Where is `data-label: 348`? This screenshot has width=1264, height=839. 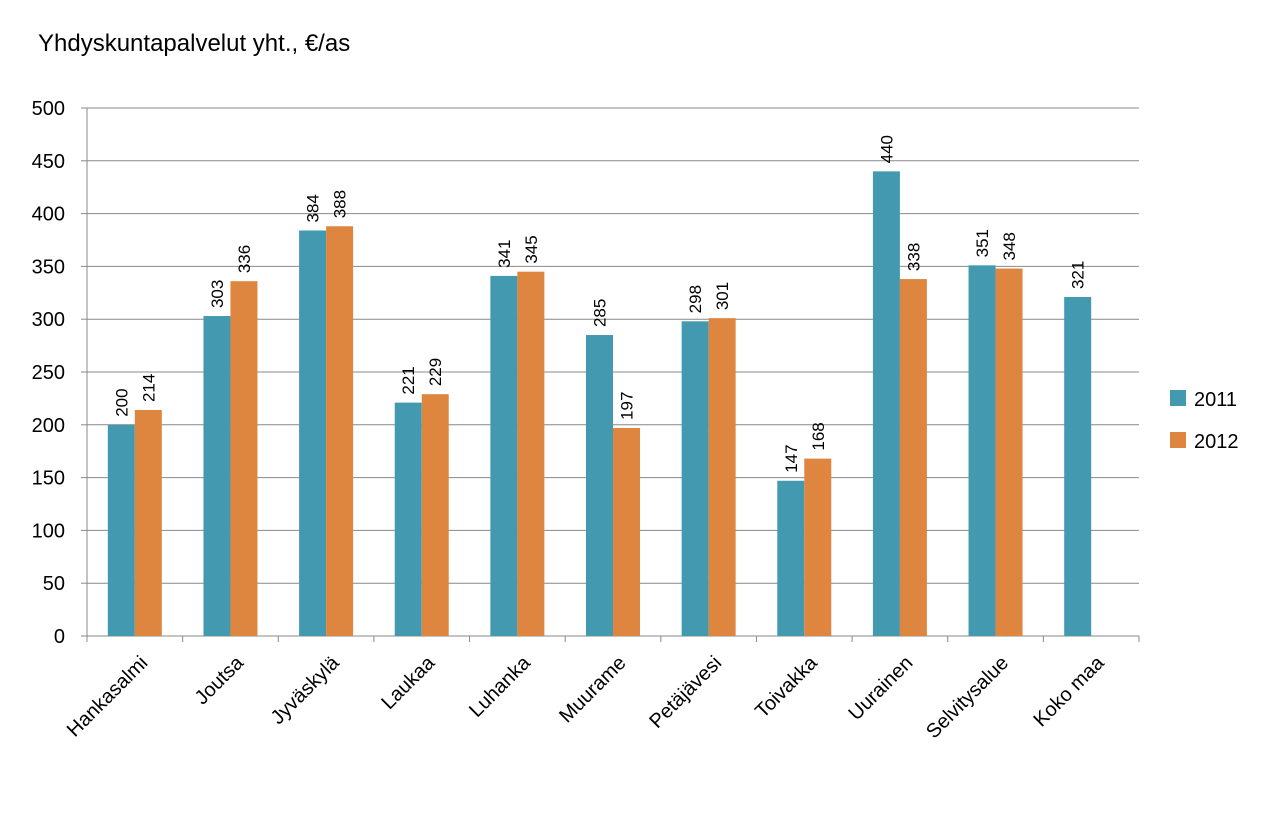
data-label: 348 is located at coordinates (1009, 246).